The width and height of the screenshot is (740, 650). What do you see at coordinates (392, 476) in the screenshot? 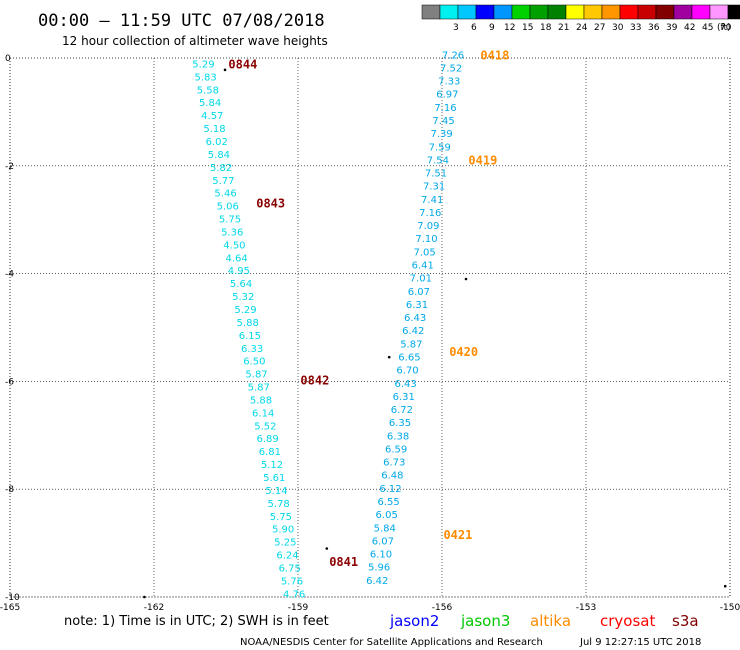
I see `swh-value: 6.48` at bounding box center [392, 476].